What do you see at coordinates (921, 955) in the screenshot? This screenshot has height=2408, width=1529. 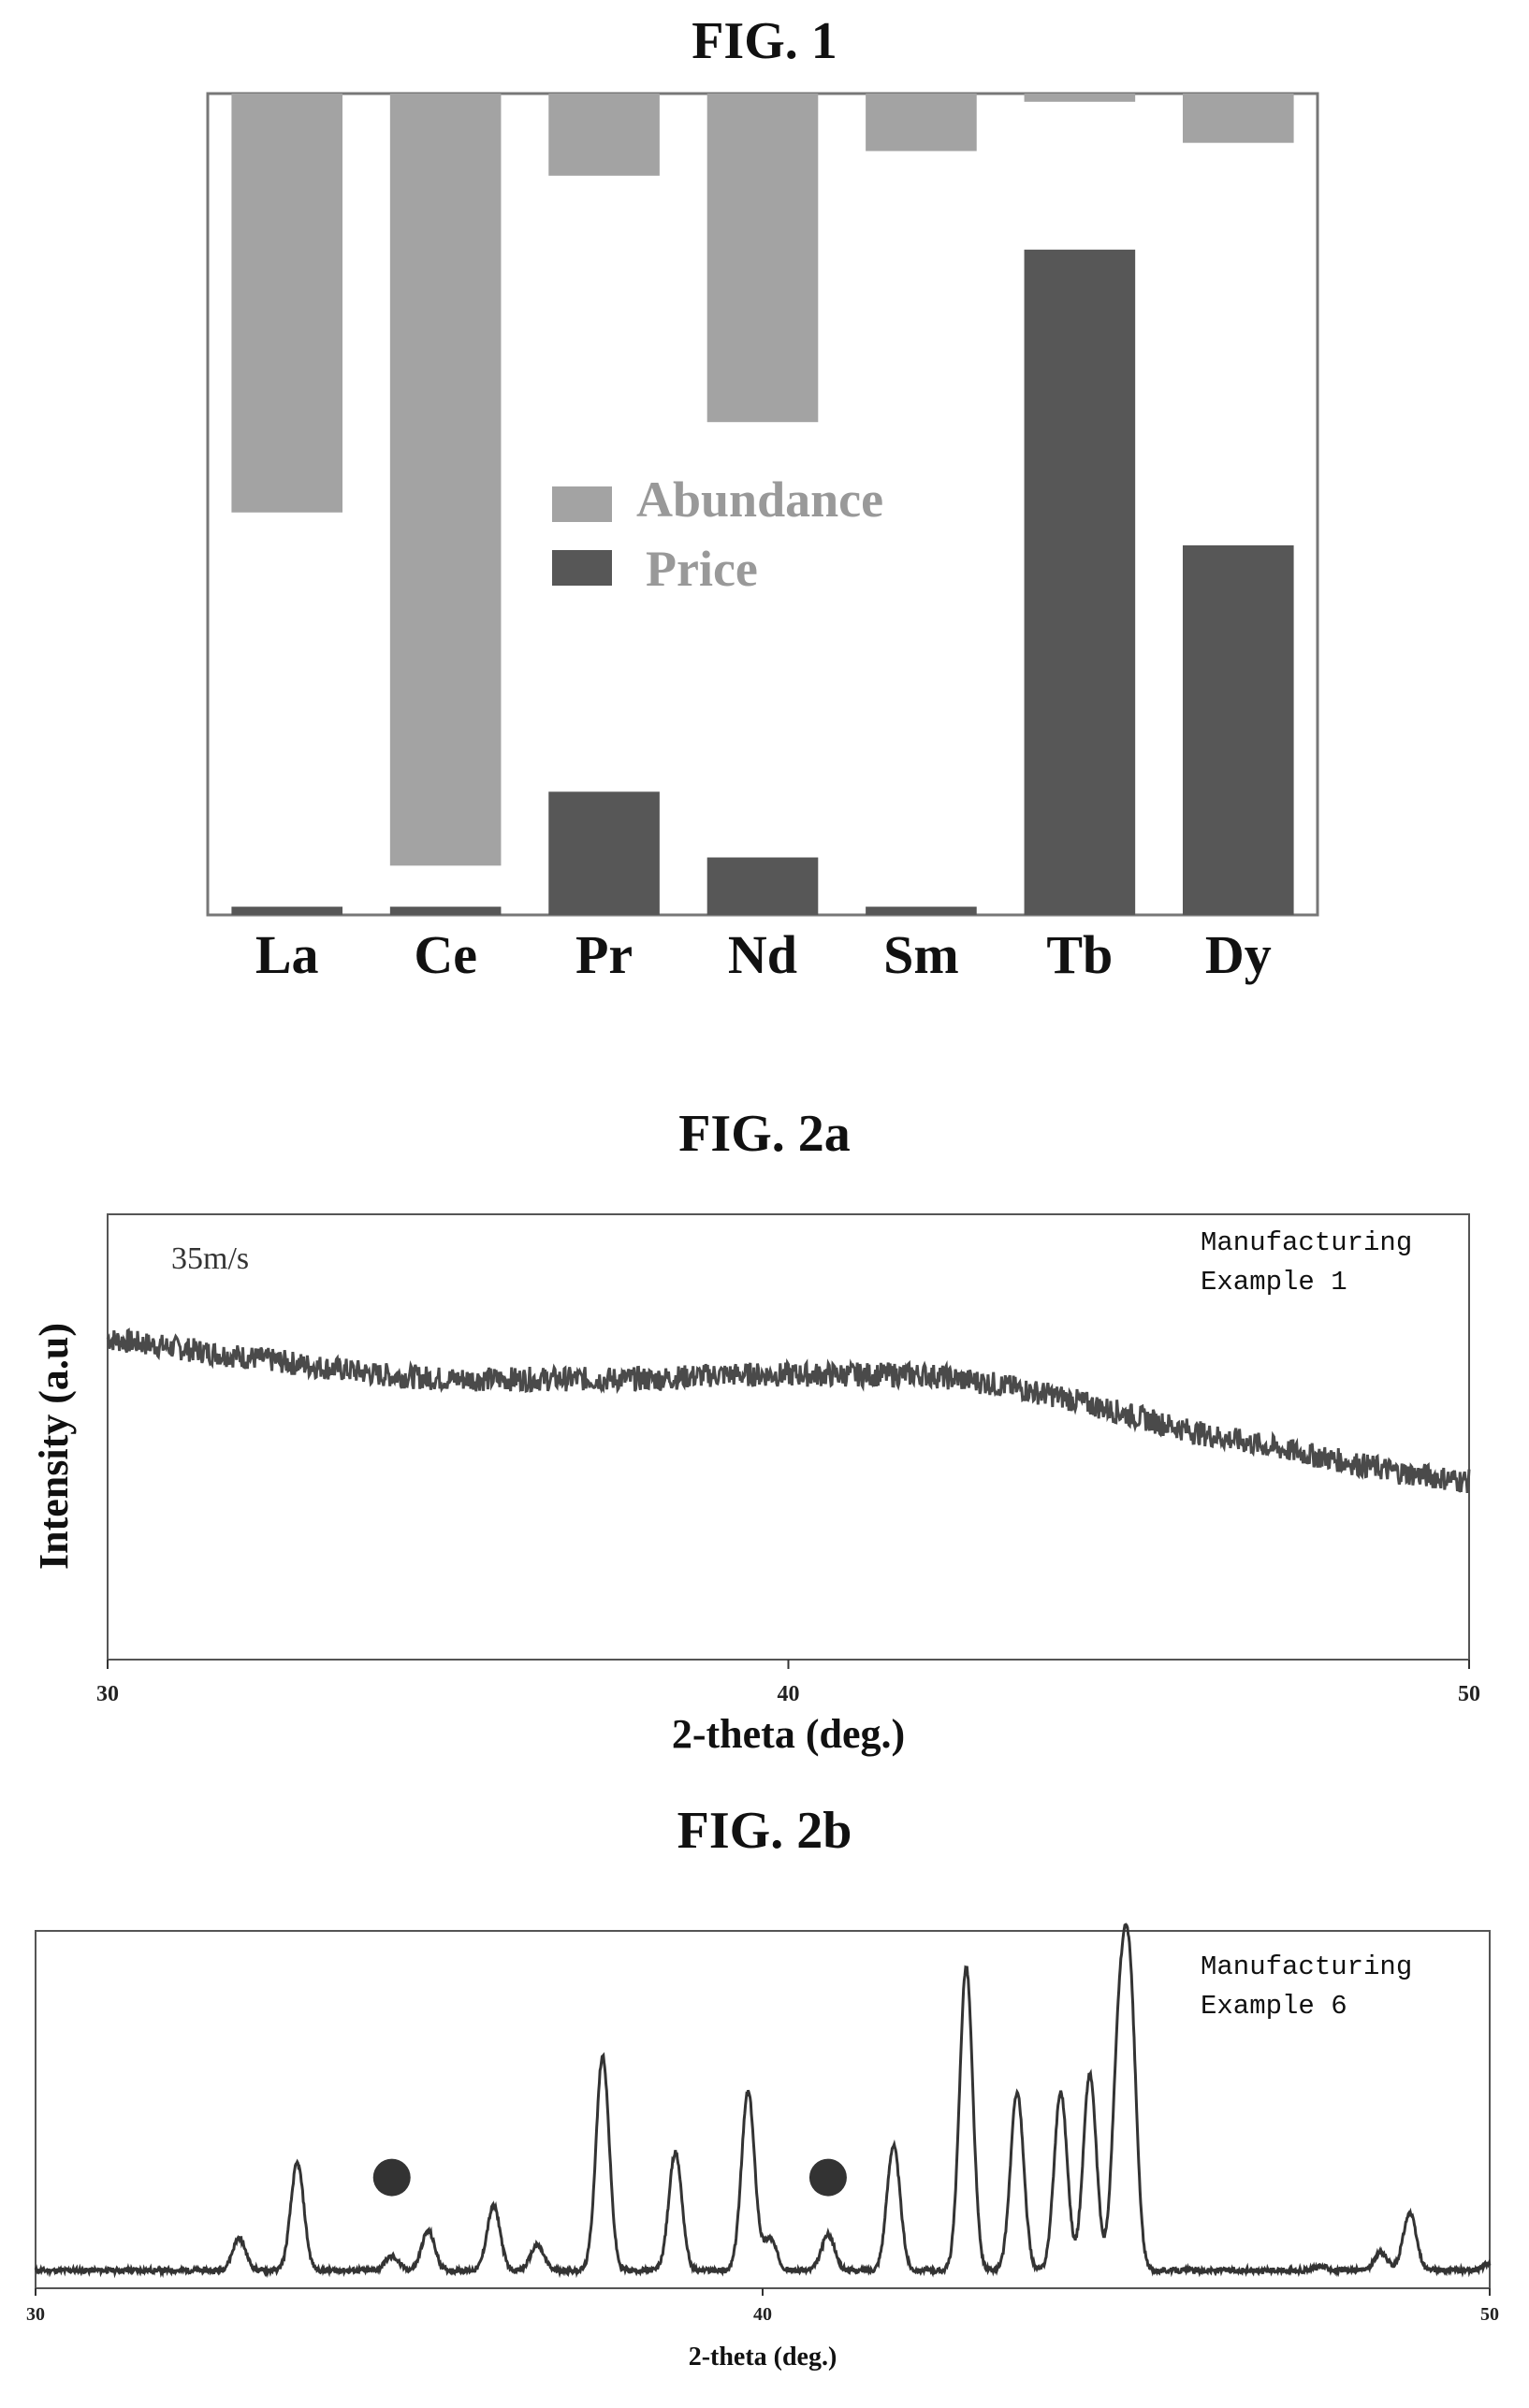 I see `category-label-sm: Sm` at bounding box center [921, 955].